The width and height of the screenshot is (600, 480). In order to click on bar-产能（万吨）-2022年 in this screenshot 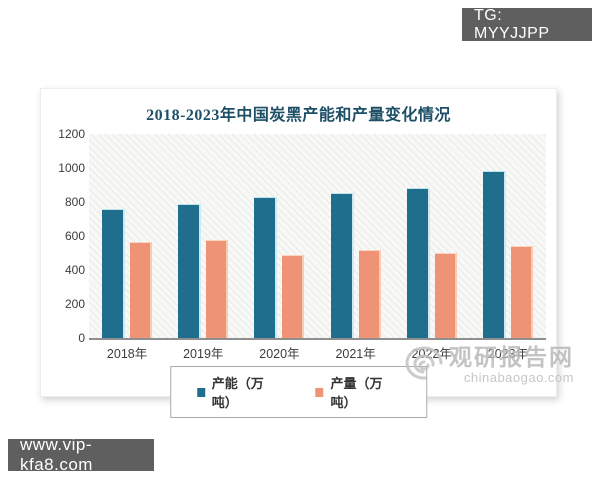, I will do `click(418, 263)`.